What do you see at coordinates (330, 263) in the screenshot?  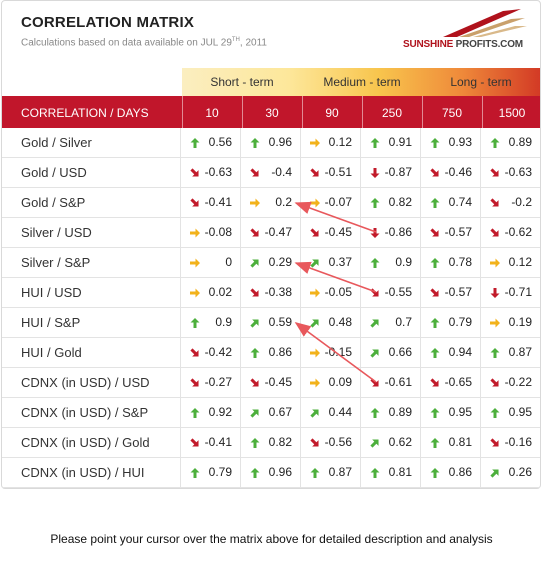 I see `matrix-cell: 0.37` at bounding box center [330, 263].